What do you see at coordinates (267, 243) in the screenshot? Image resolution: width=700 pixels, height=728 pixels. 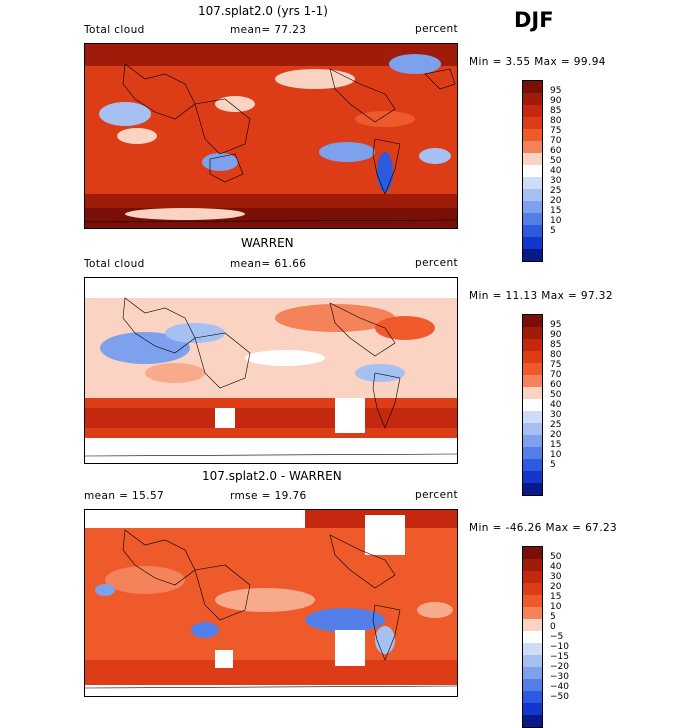 I see `panel-2-title: WARREN` at bounding box center [267, 243].